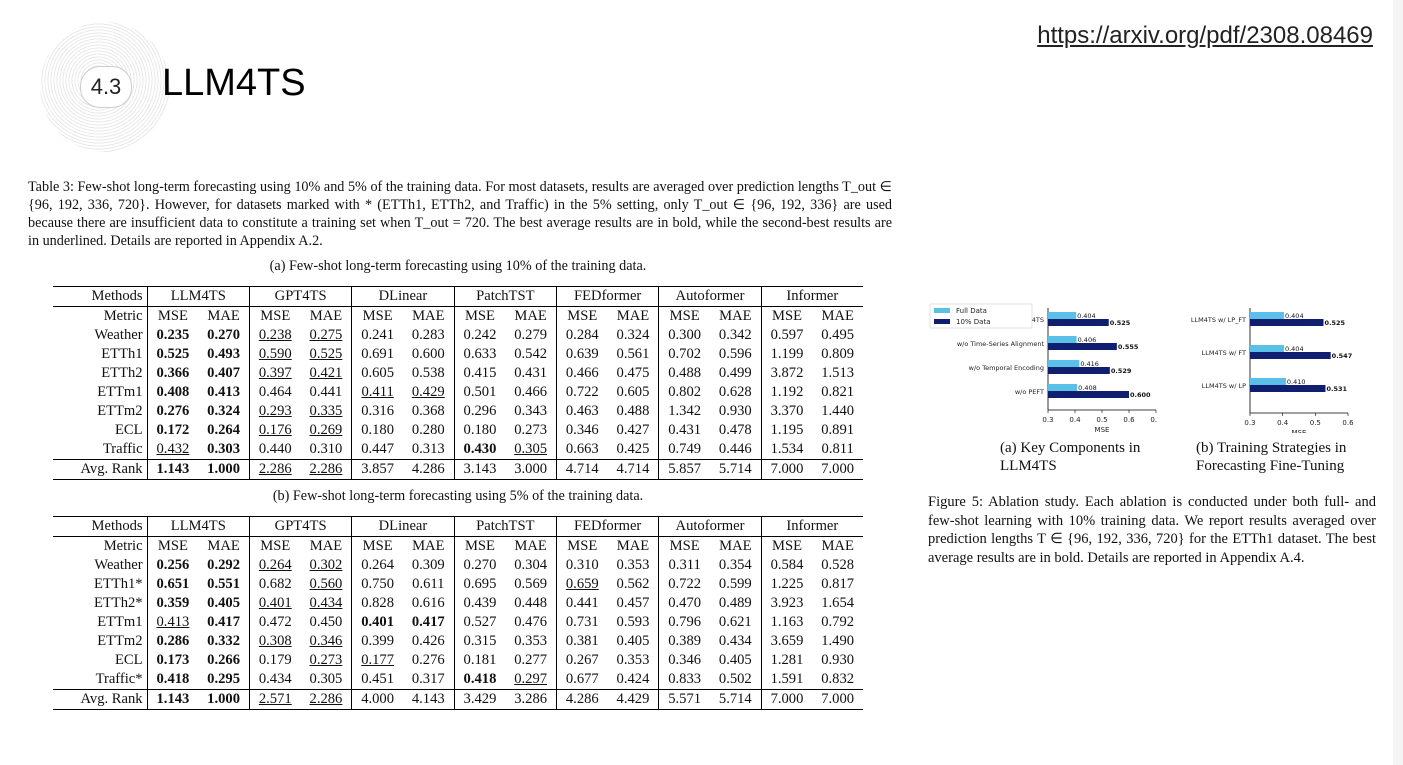 The height and width of the screenshot is (765, 1403). I want to click on cell-value: 0.792, so click(838, 622).